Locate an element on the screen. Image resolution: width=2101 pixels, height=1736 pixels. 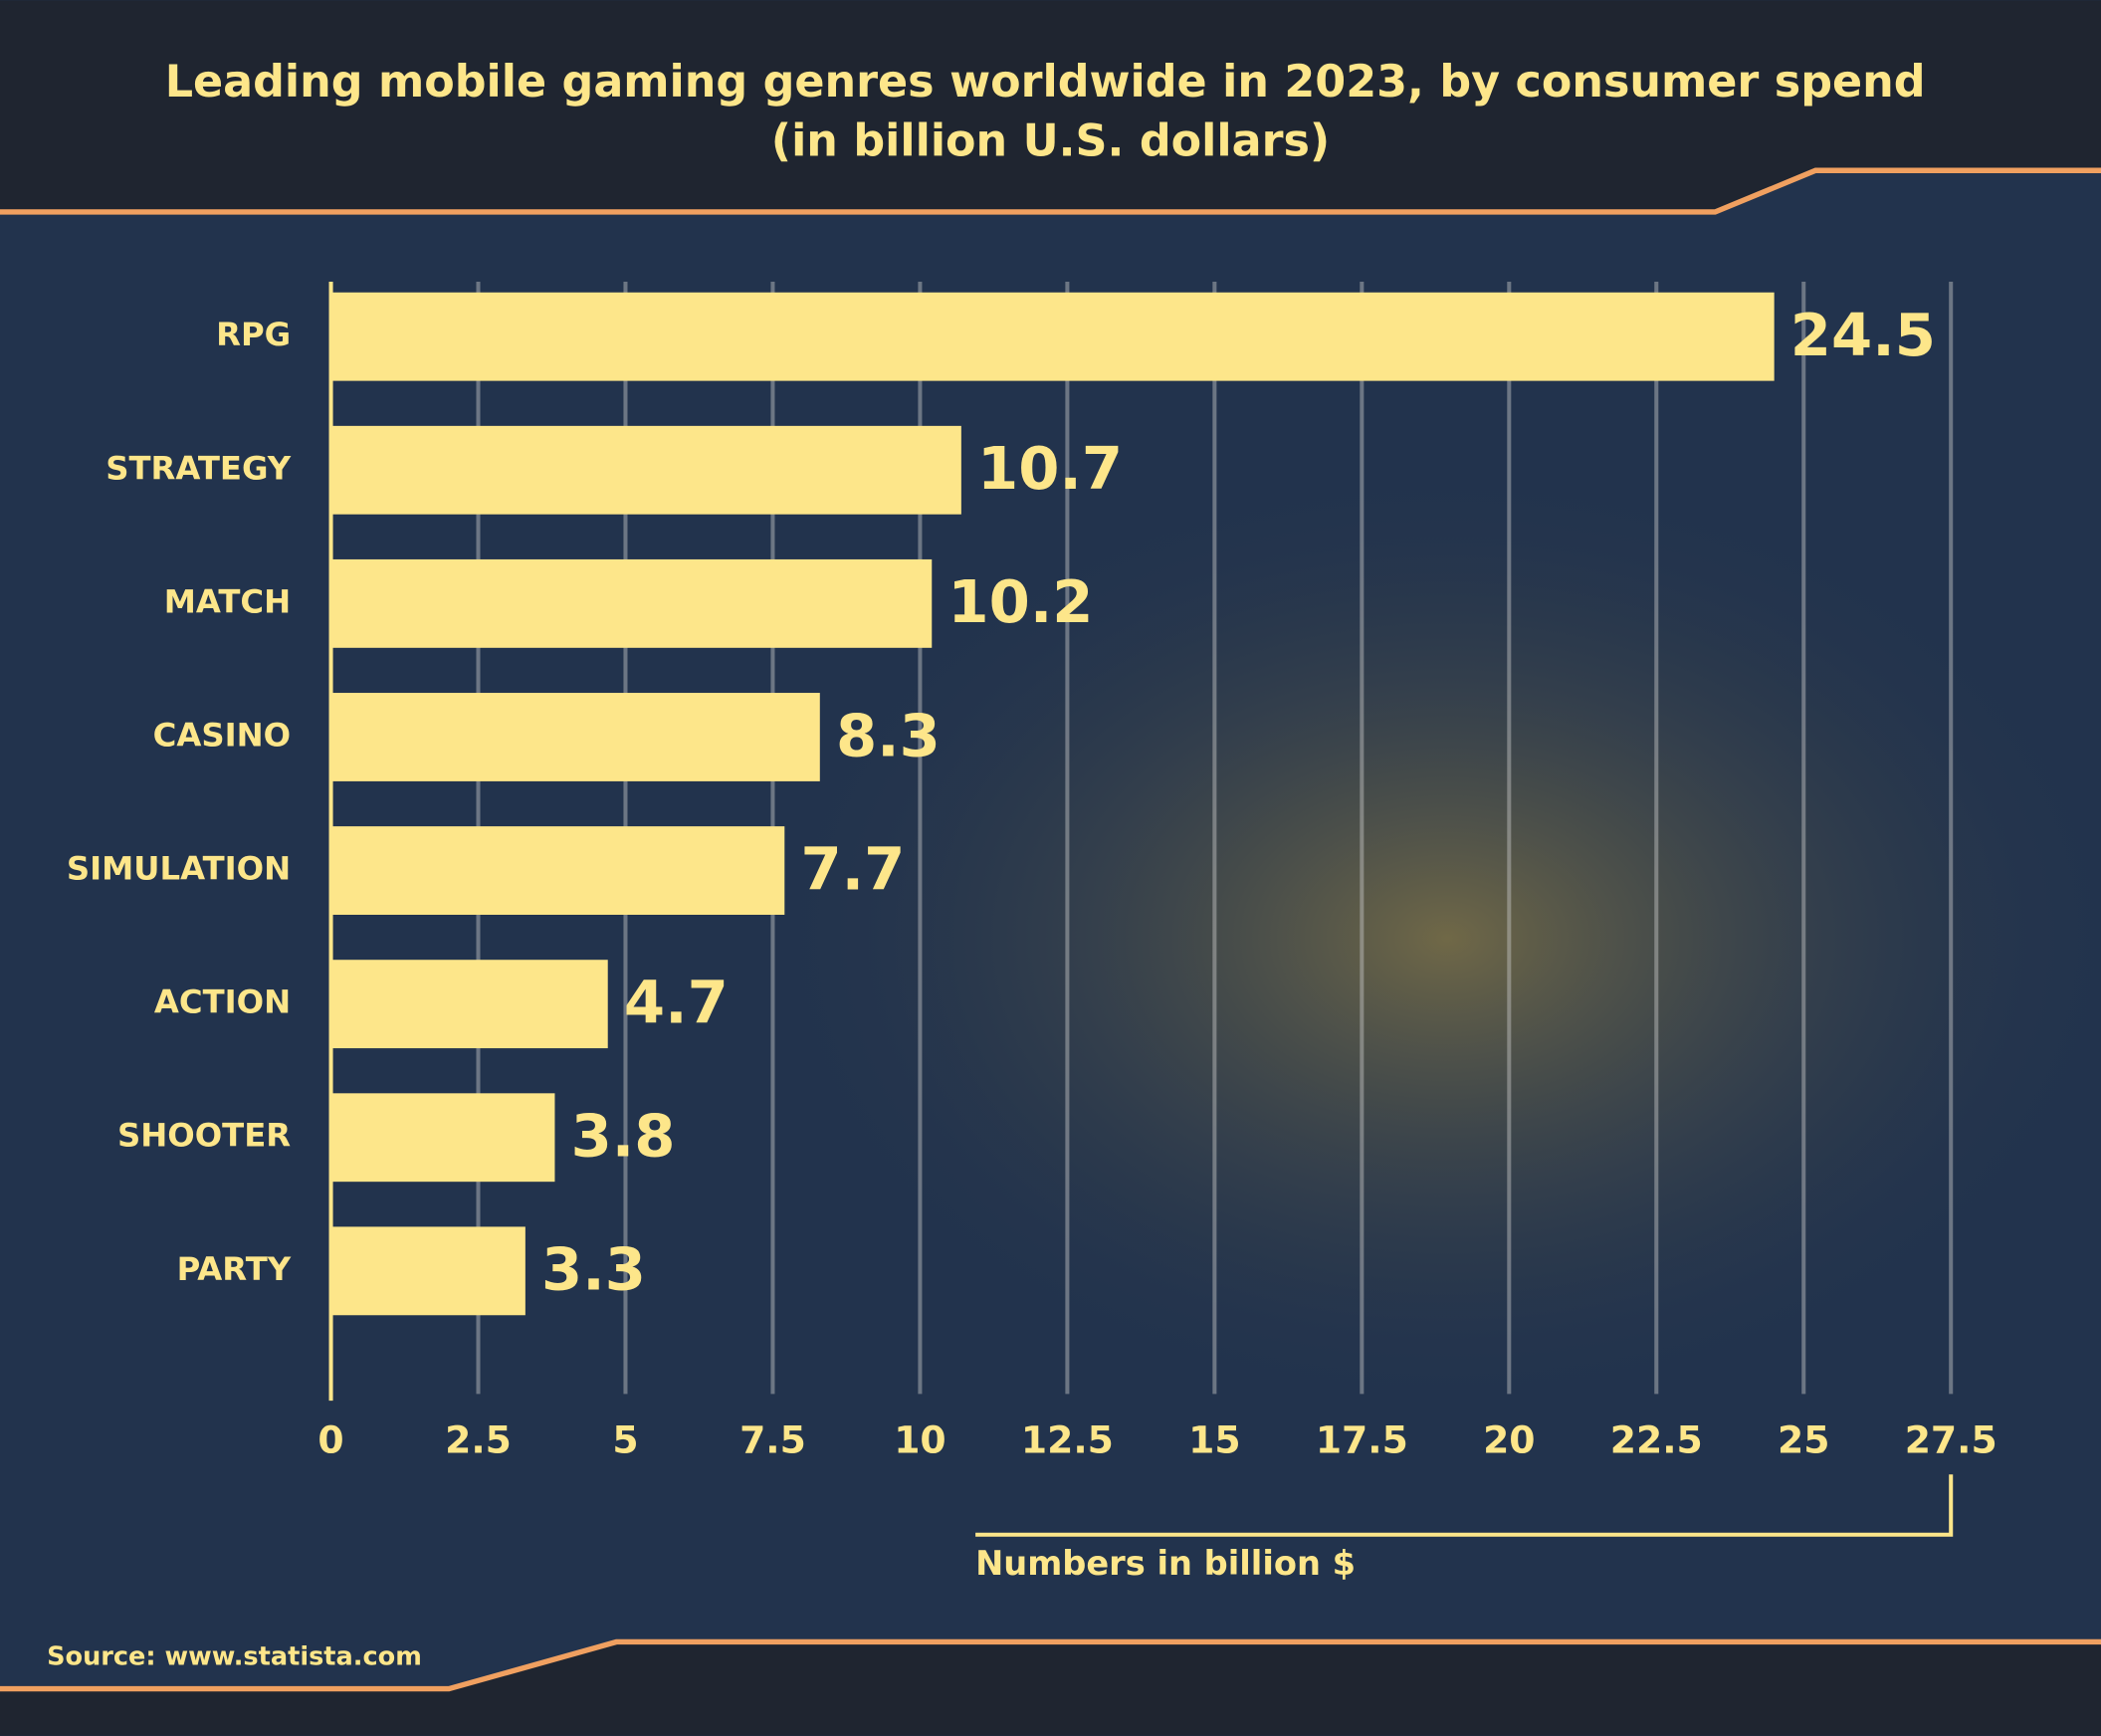
footer-band is located at coordinates (1050, 1689).